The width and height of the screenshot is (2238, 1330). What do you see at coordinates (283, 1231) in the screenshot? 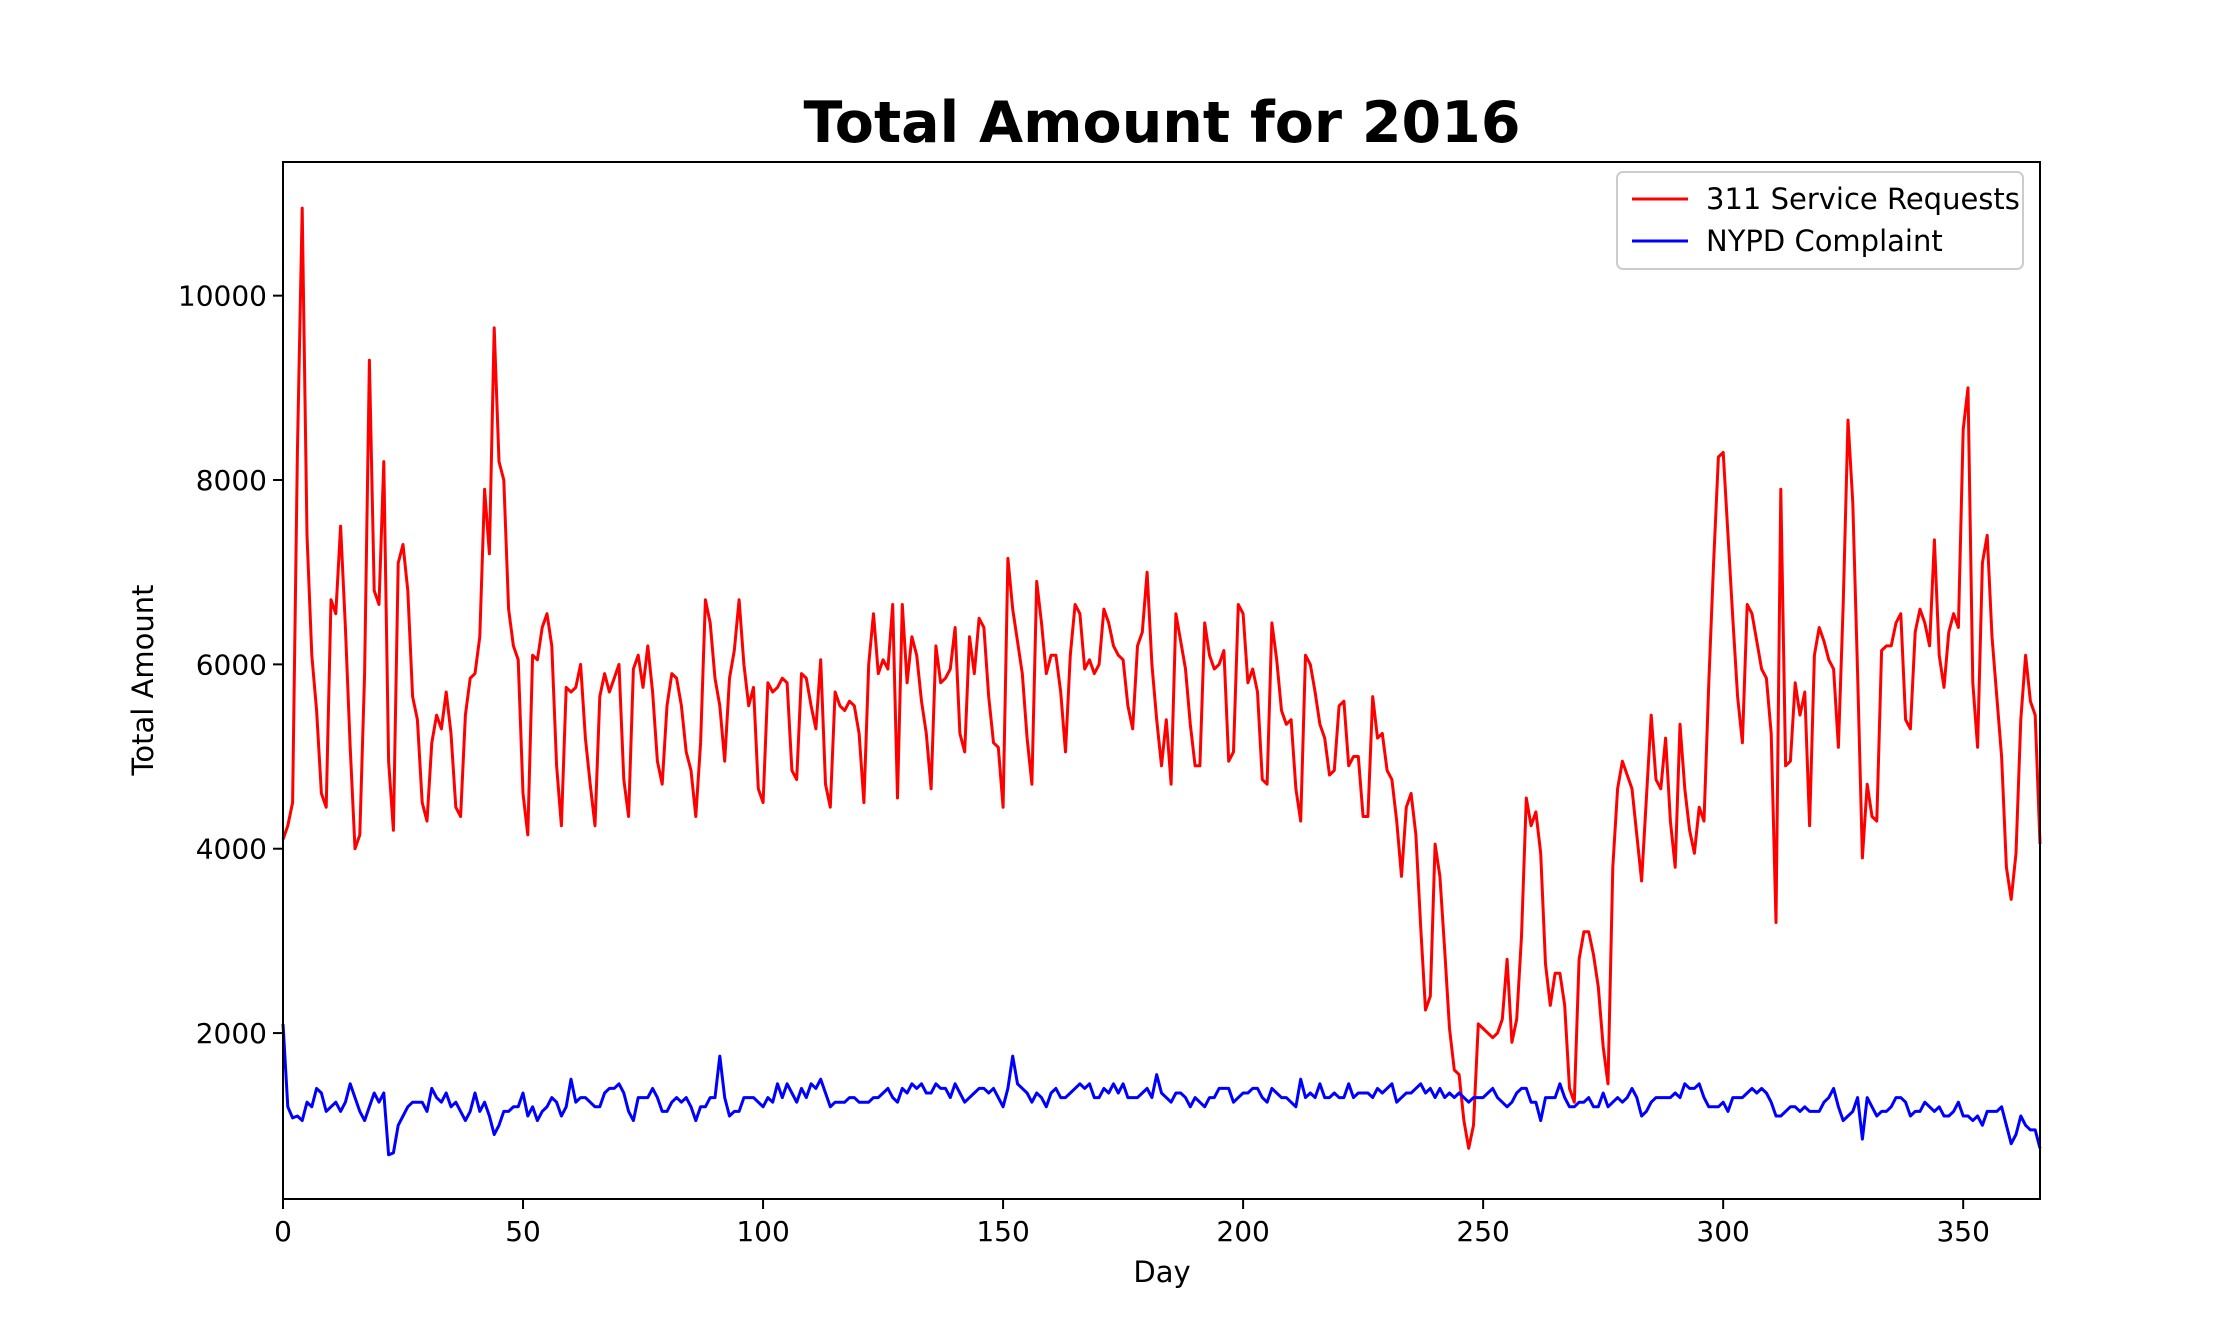
I see `x-tick-label: 0` at bounding box center [283, 1231].